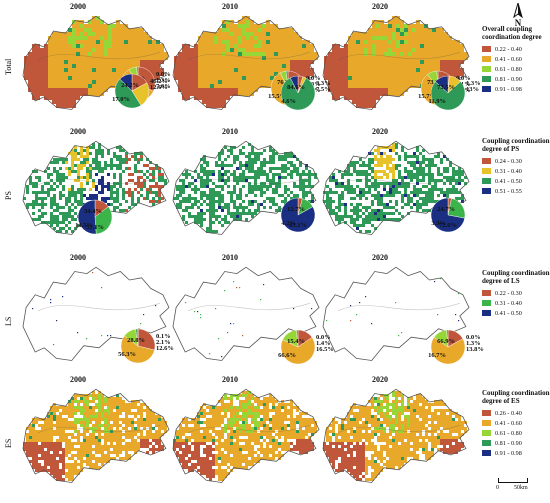 This screenshot has height=503, width=550. Describe the element at coordinates (99, 306) in the screenshot. I see `river-line` at that location.